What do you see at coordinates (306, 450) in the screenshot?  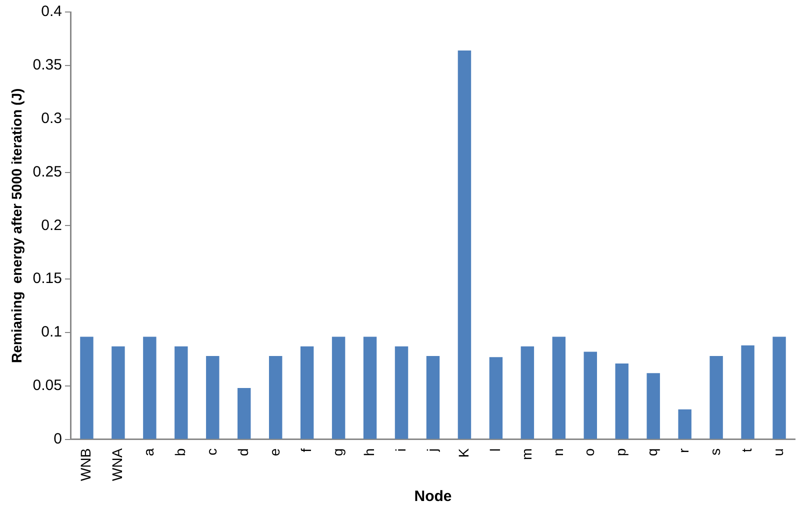 I see `x-tick-label: f` at bounding box center [306, 450].